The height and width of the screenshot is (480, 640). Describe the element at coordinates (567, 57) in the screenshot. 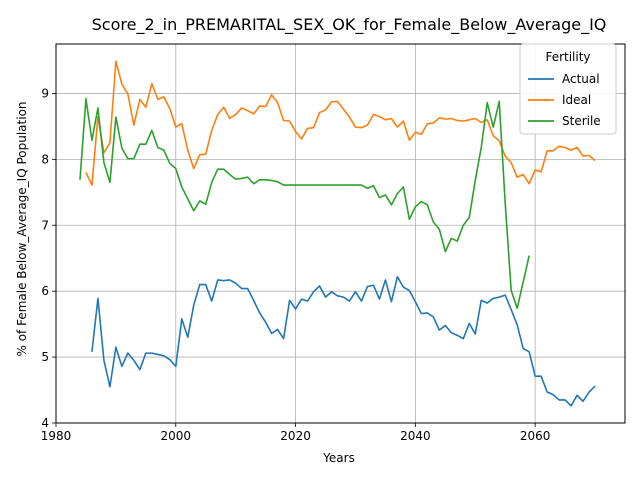

I see `legend-title: Fertility` at that location.